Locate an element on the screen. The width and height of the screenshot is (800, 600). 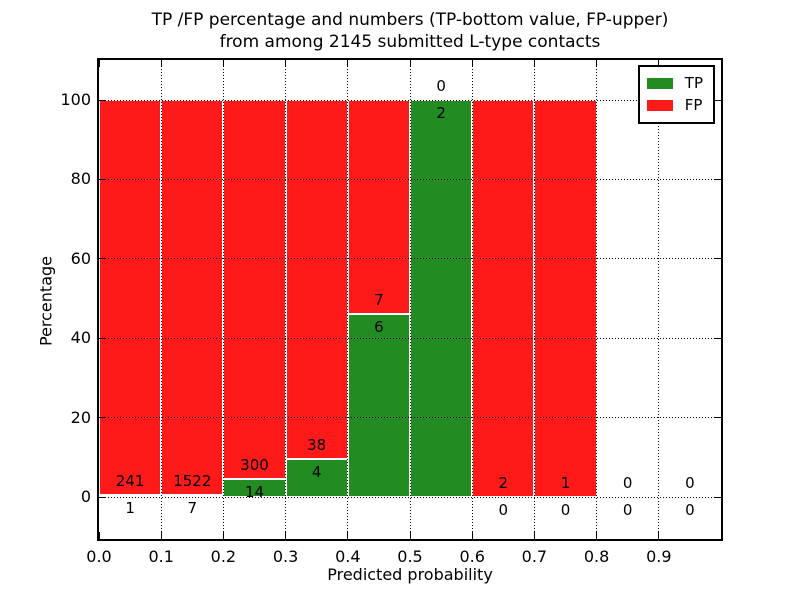
x-tick-label: 0.3 is located at coordinates (285, 556).